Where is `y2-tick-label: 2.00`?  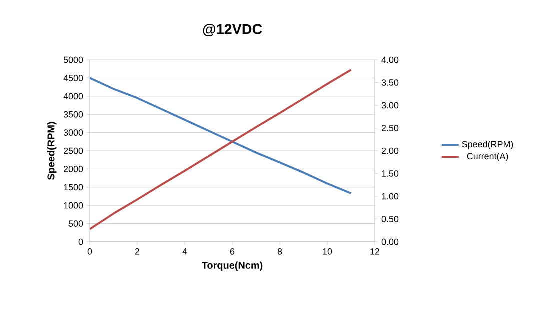
y2-tick-label: 2.00 is located at coordinates (390, 151).